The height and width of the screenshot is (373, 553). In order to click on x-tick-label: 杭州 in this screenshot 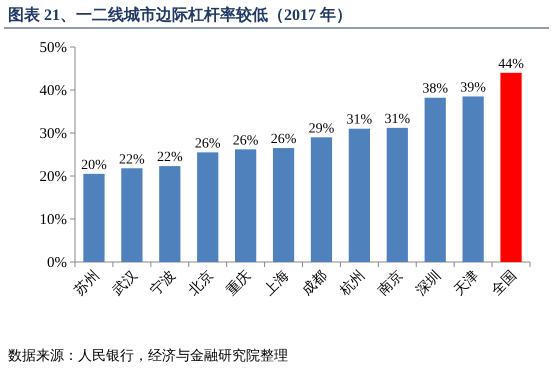, I will do `click(352, 284)`.